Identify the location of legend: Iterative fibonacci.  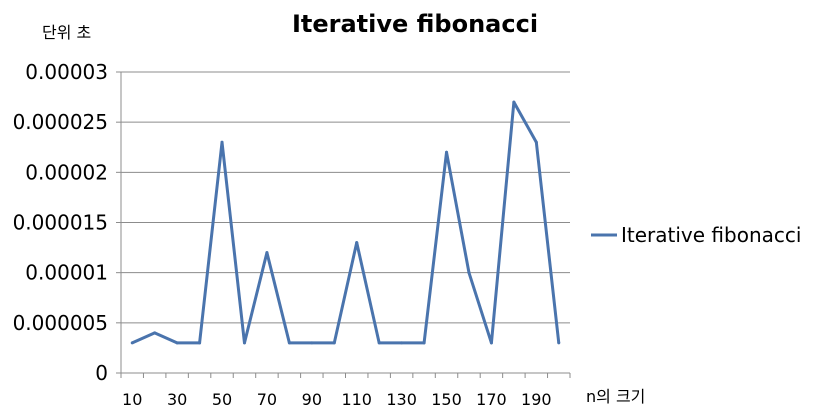
(696, 235).